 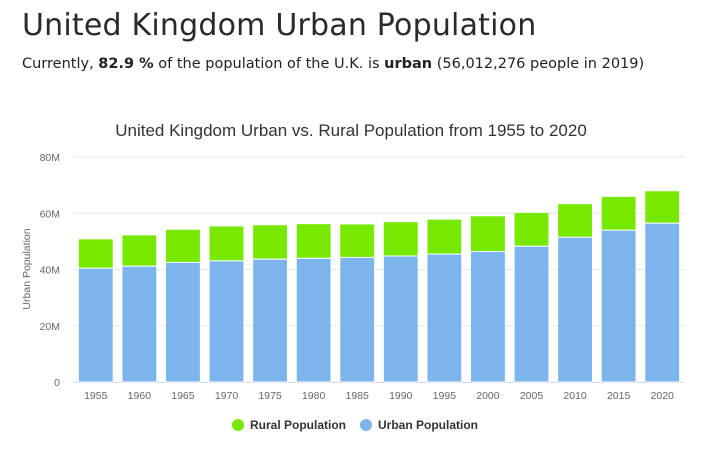 I want to click on x-tick-label: 1960, so click(x=140, y=396).